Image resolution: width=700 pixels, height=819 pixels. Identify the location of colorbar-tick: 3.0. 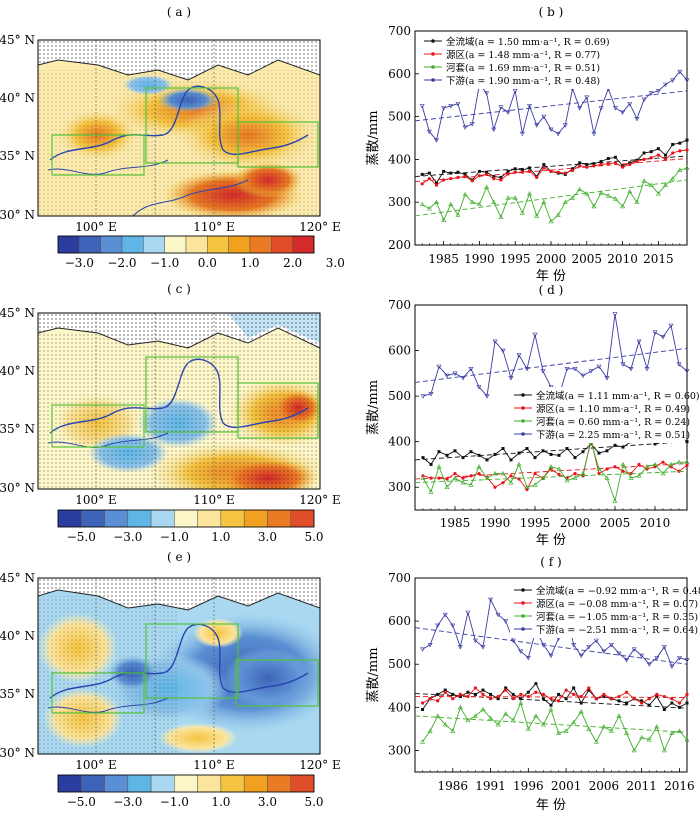
(267, 802).